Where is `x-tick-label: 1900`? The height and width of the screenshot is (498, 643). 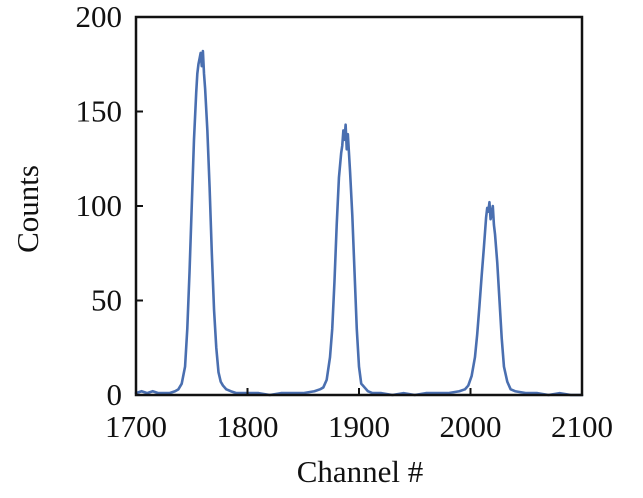 x-tick-label: 1900 is located at coordinates (359, 426).